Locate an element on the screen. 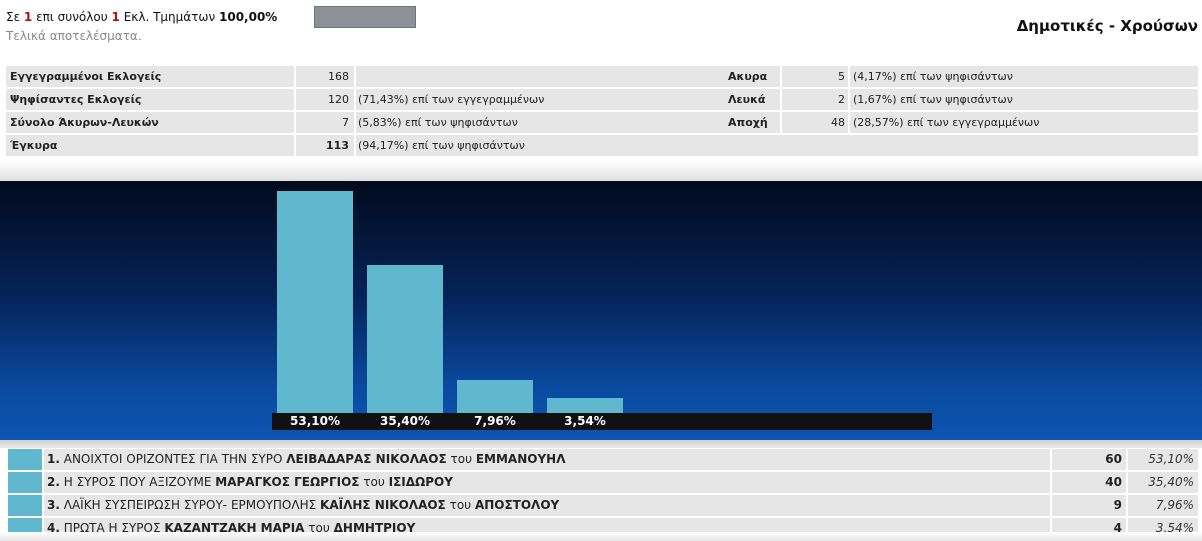 The width and height of the screenshot is (1202, 541). stat-pct-blank: (1,67%) επί των ψηφισάντων is located at coordinates (1024, 99).